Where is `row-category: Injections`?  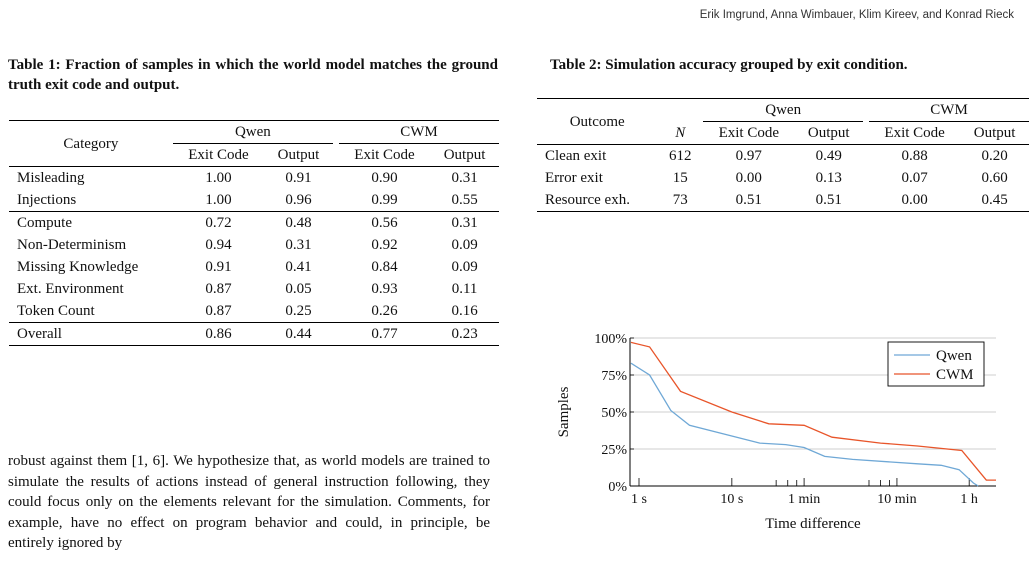
row-category: Injections is located at coordinates (47, 200).